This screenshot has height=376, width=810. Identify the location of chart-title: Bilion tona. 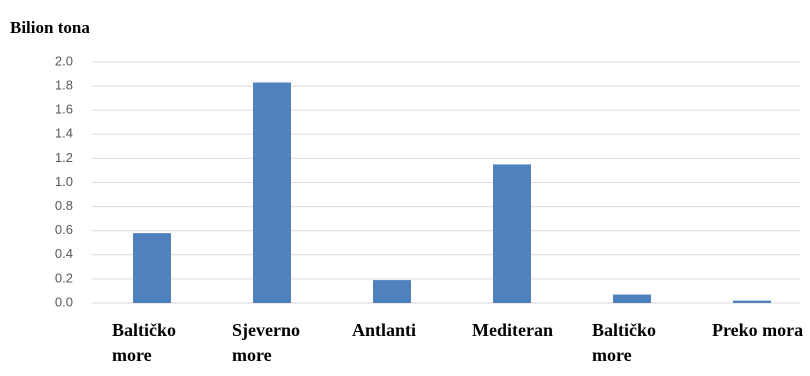
(50, 27).